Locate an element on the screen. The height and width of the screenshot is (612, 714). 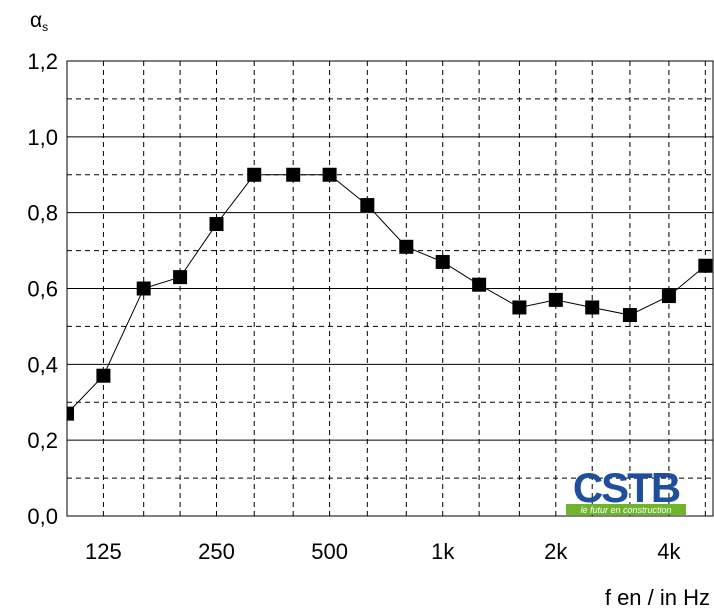
y-axis-label: αs is located at coordinates (39, 21).